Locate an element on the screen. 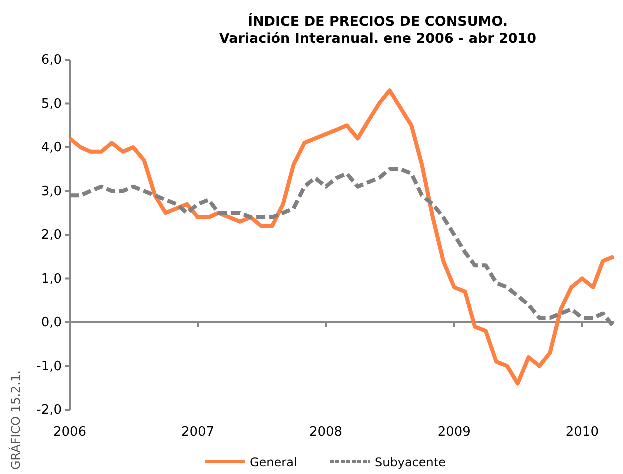 This screenshot has height=474, width=623. legend-label: Subyacente is located at coordinates (410, 463).